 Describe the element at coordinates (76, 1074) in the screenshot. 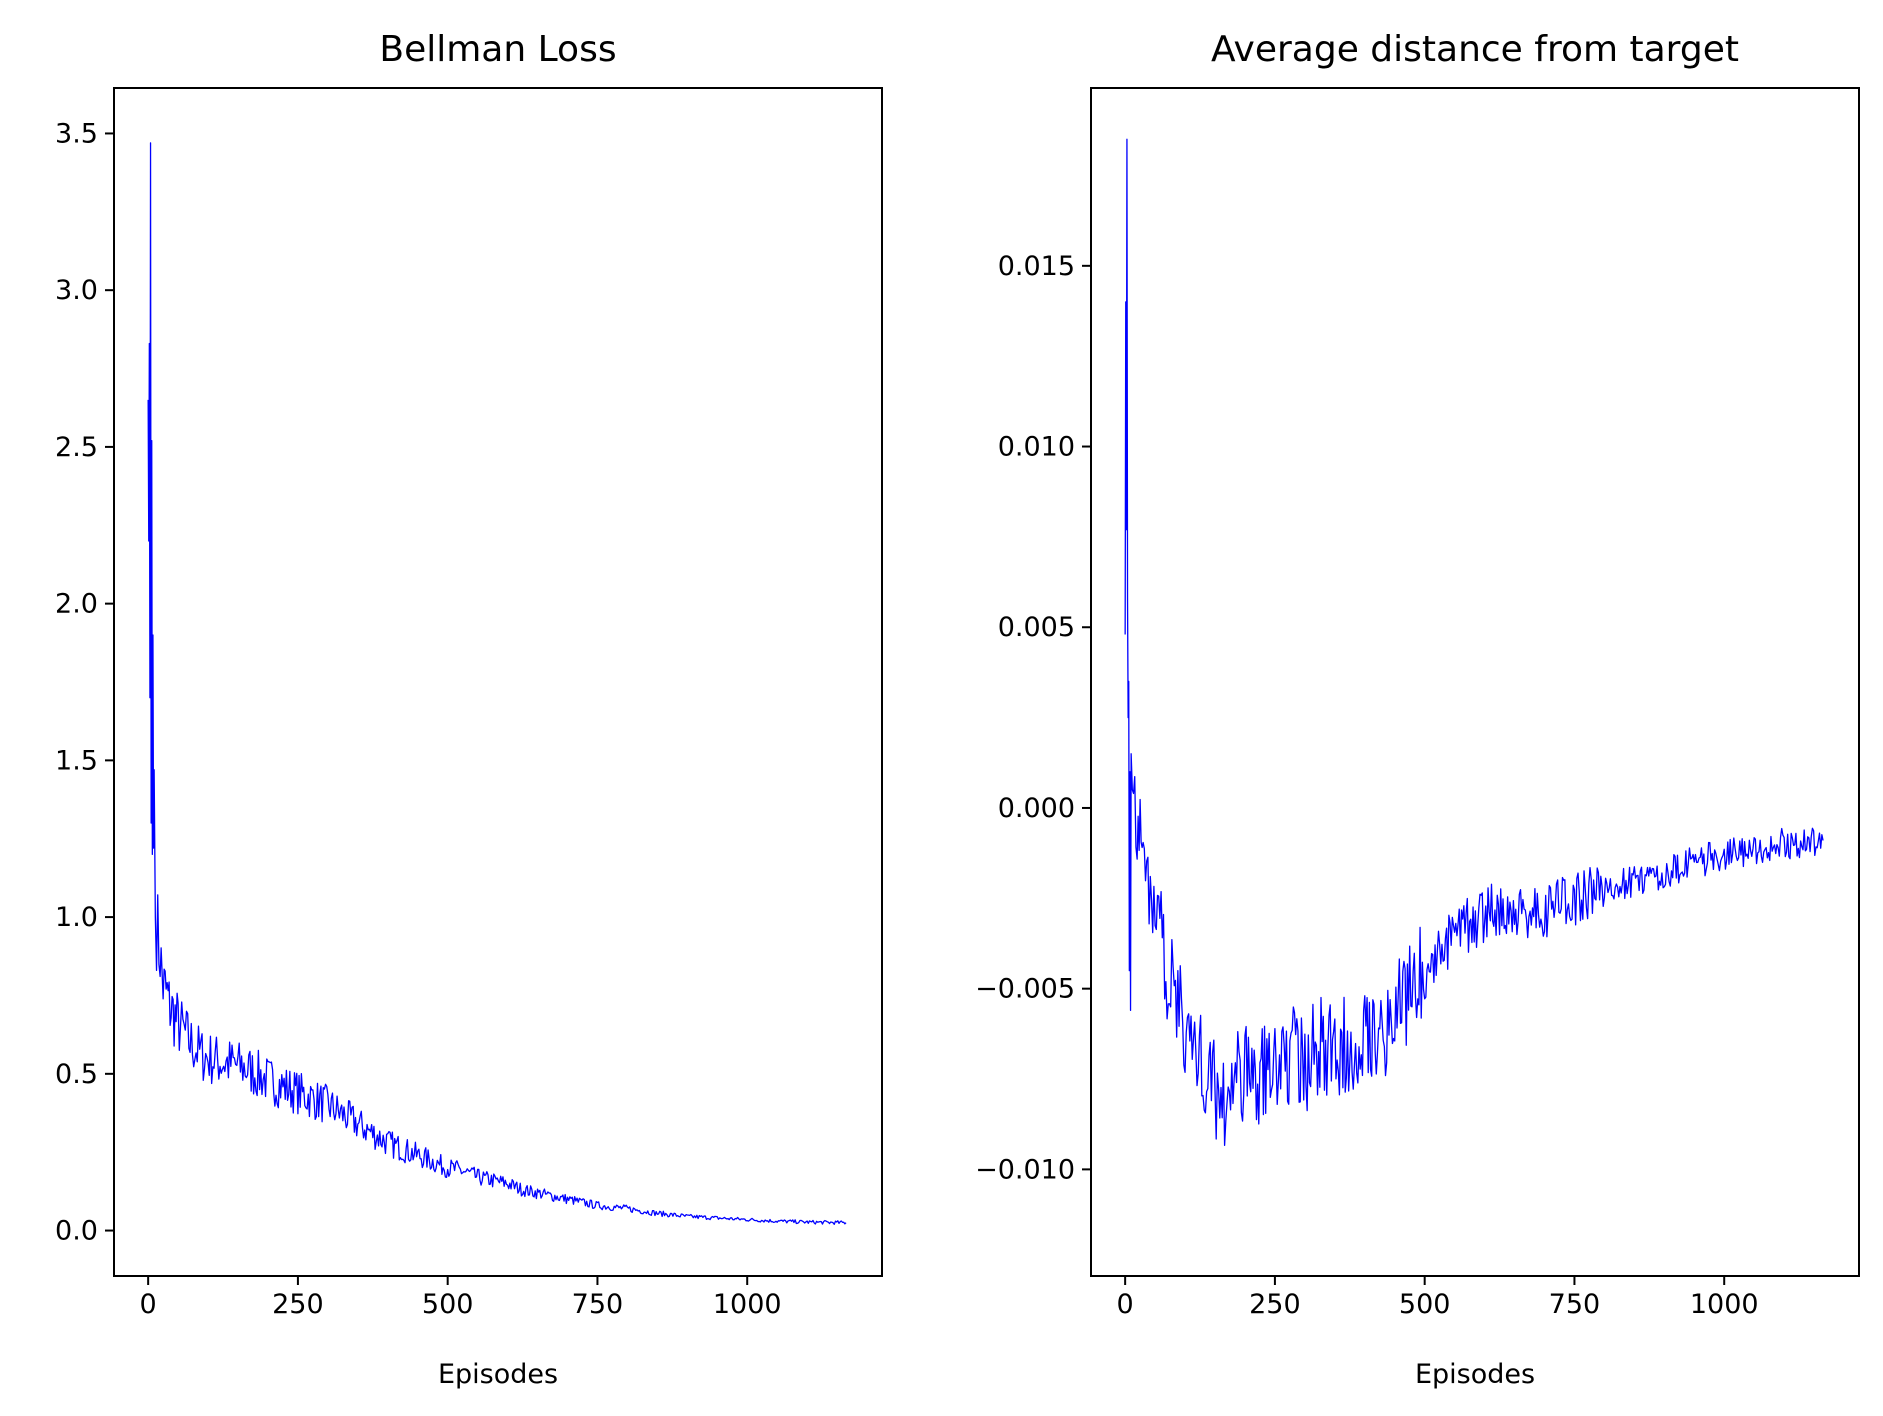

I see `y-tick-label: 0.5` at that location.